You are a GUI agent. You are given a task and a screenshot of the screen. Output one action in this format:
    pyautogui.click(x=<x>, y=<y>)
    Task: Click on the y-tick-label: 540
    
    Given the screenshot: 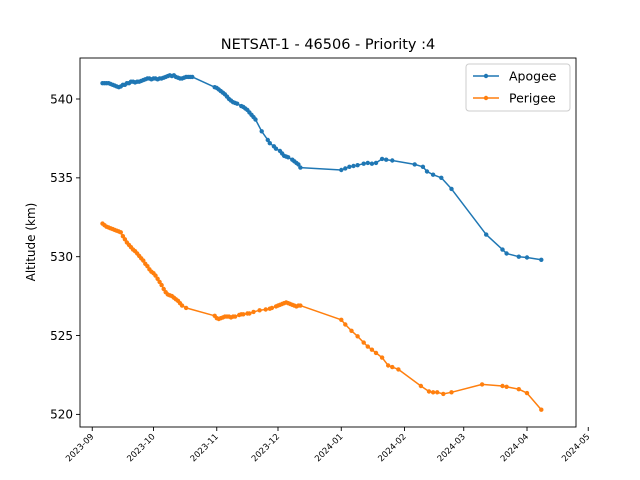 What is the action you would take?
    pyautogui.click(x=61, y=99)
    